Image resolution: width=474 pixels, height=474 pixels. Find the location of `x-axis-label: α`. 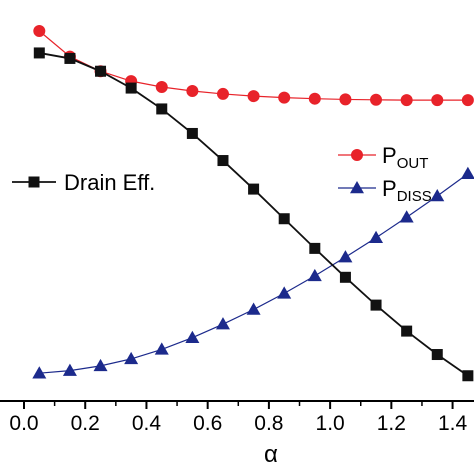

x-axis-label: α is located at coordinates (271, 454).